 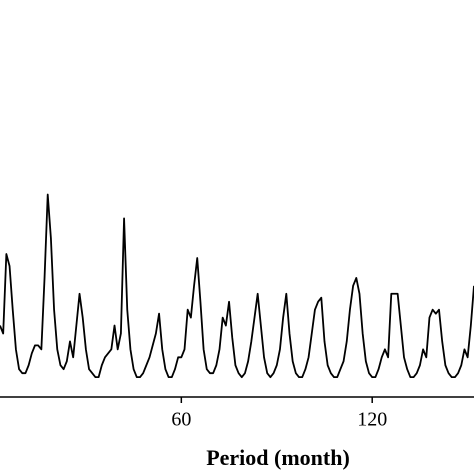 What do you see at coordinates (372, 420) in the screenshot?
I see `x-tick-label: 120` at bounding box center [372, 420].